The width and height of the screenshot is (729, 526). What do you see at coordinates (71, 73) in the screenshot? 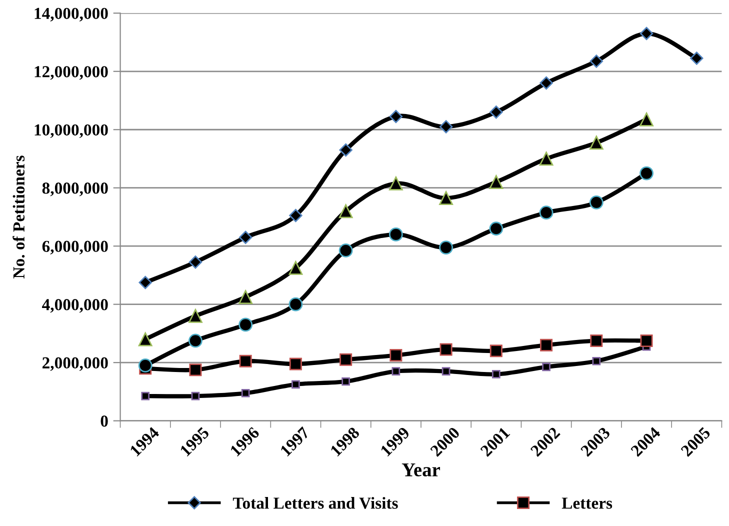
I see `y-tick-label: 12,000,000` at bounding box center [71, 73].